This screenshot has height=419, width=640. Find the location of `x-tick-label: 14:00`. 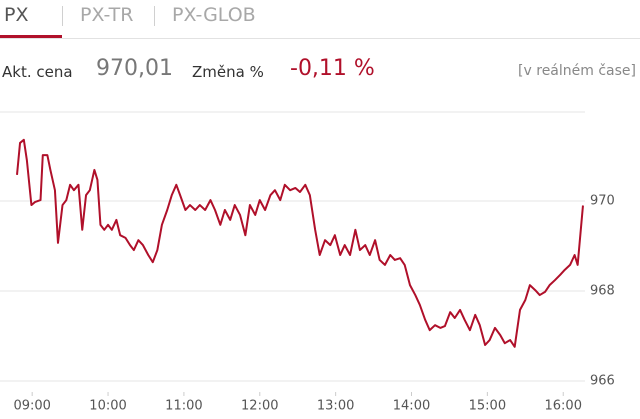

x-tick-label: 14:00 is located at coordinates (411, 406).